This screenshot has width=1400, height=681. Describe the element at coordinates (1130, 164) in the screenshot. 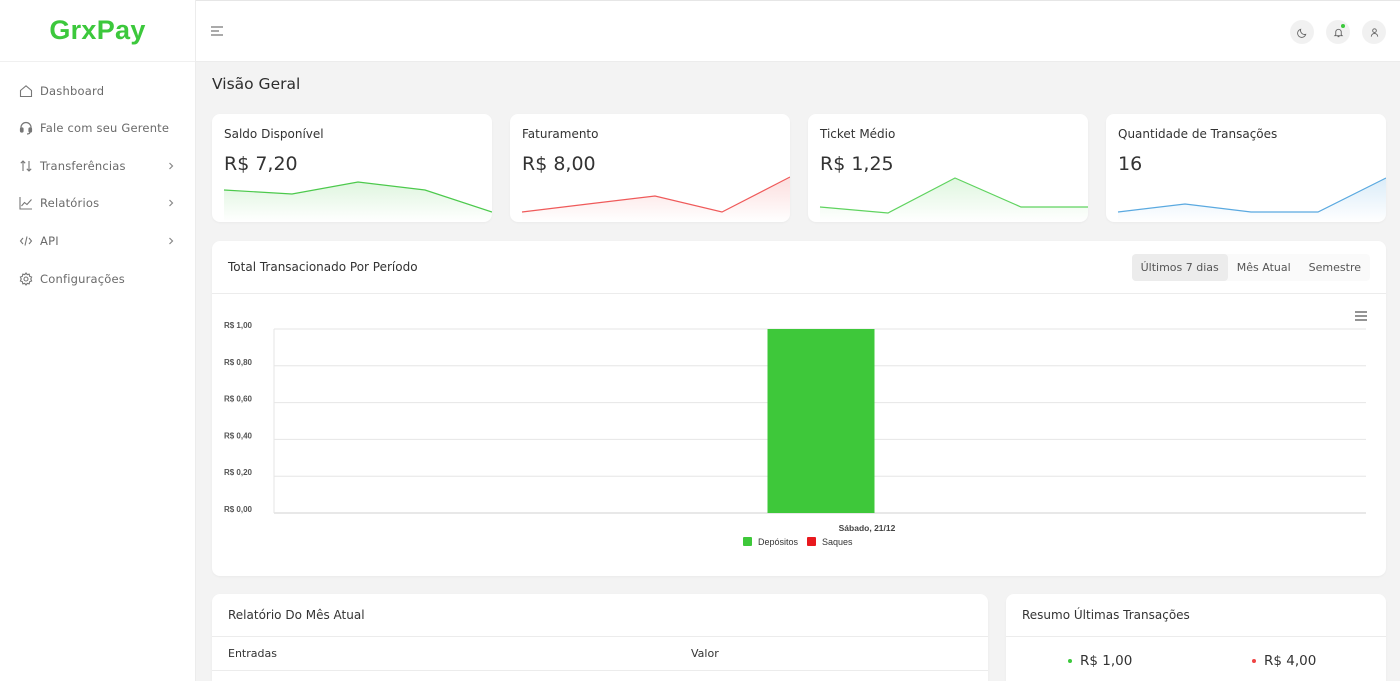

I see `stat-value: 16` at that location.